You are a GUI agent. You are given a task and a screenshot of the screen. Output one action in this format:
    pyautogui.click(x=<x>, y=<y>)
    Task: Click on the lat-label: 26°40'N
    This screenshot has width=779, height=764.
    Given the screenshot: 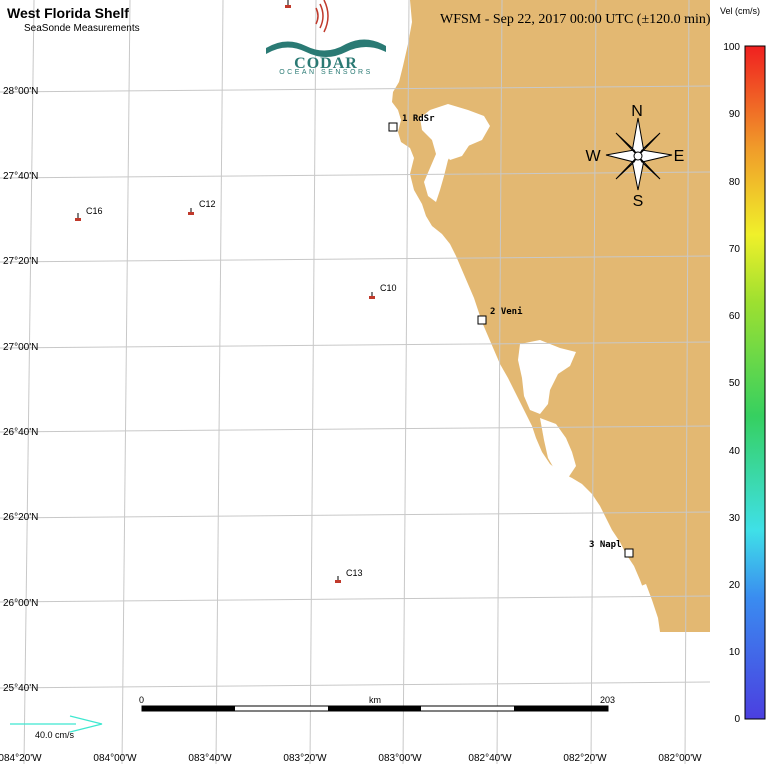 What is the action you would take?
    pyautogui.click(x=20, y=432)
    